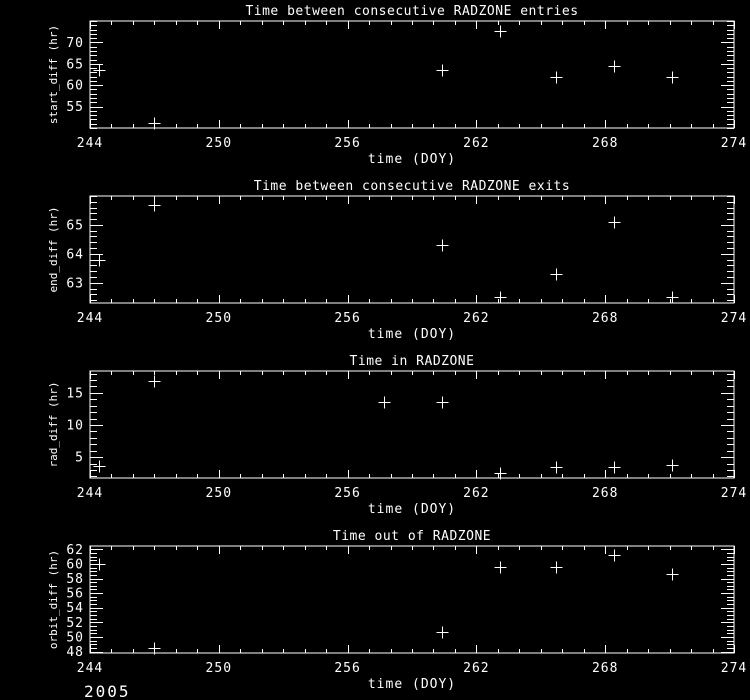 Image resolution: width=750 pixels, height=700 pixels. What do you see at coordinates (75, 594) in the screenshot?
I see `y-tick-label: 56` at bounding box center [75, 594].